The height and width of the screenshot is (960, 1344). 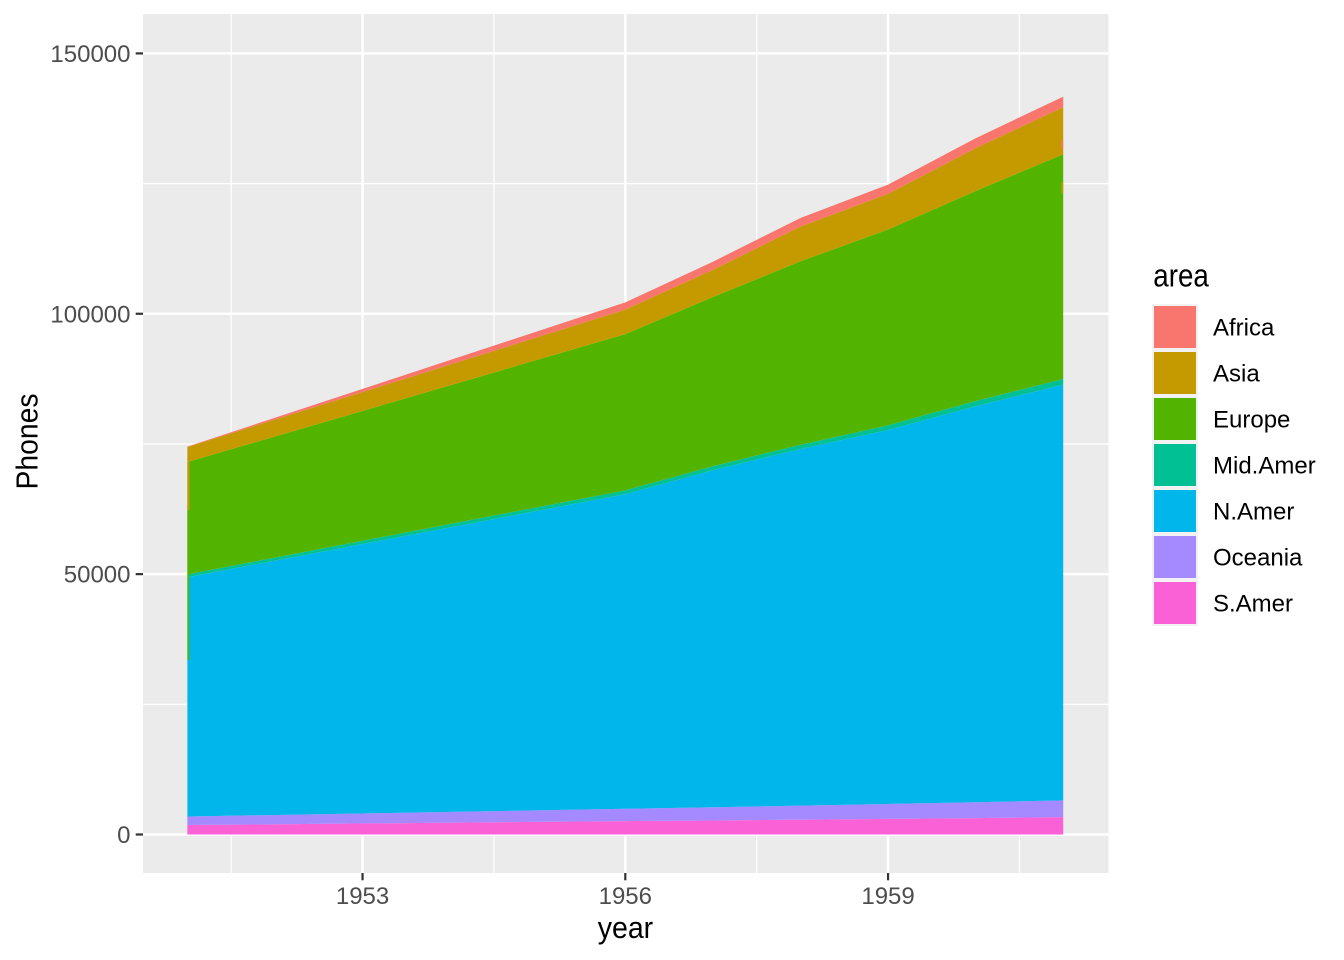 I want to click on svg-text: 1959, so click(x=887, y=896).